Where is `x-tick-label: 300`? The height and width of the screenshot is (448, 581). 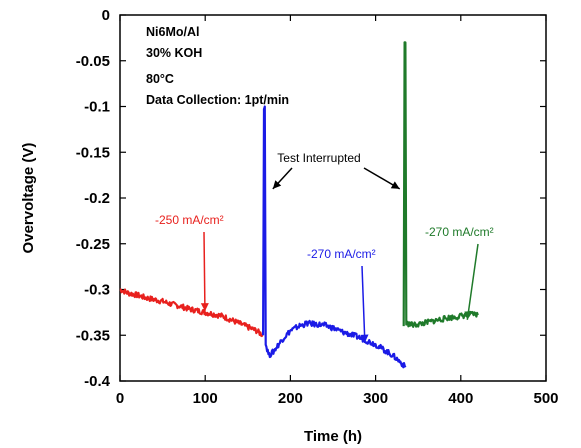 x-tick-label: 300 is located at coordinates (375, 398).